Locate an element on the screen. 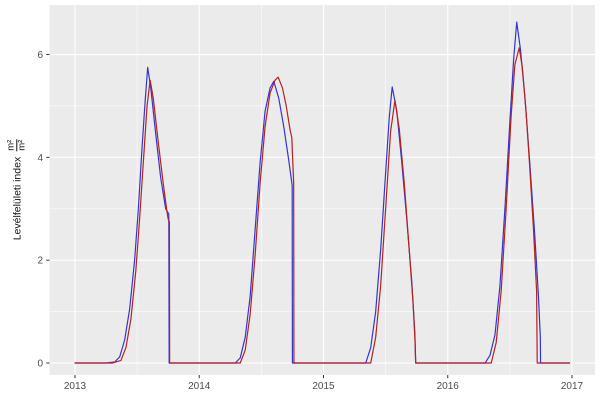 Image resolution: width=600 pixels, height=400 pixels. x-tick-label: 2017 is located at coordinates (572, 386).